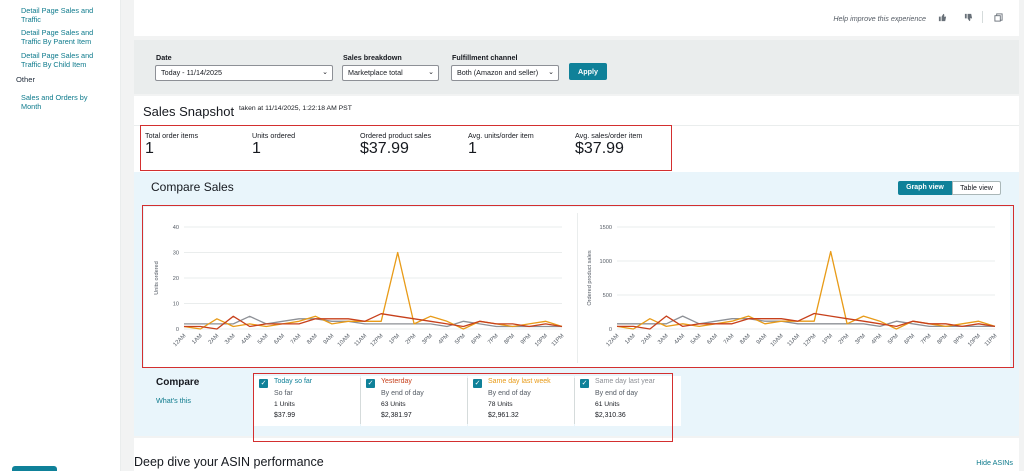  I want to click on metric-value-avg-units-per-order-item: 1, so click(472, 148).